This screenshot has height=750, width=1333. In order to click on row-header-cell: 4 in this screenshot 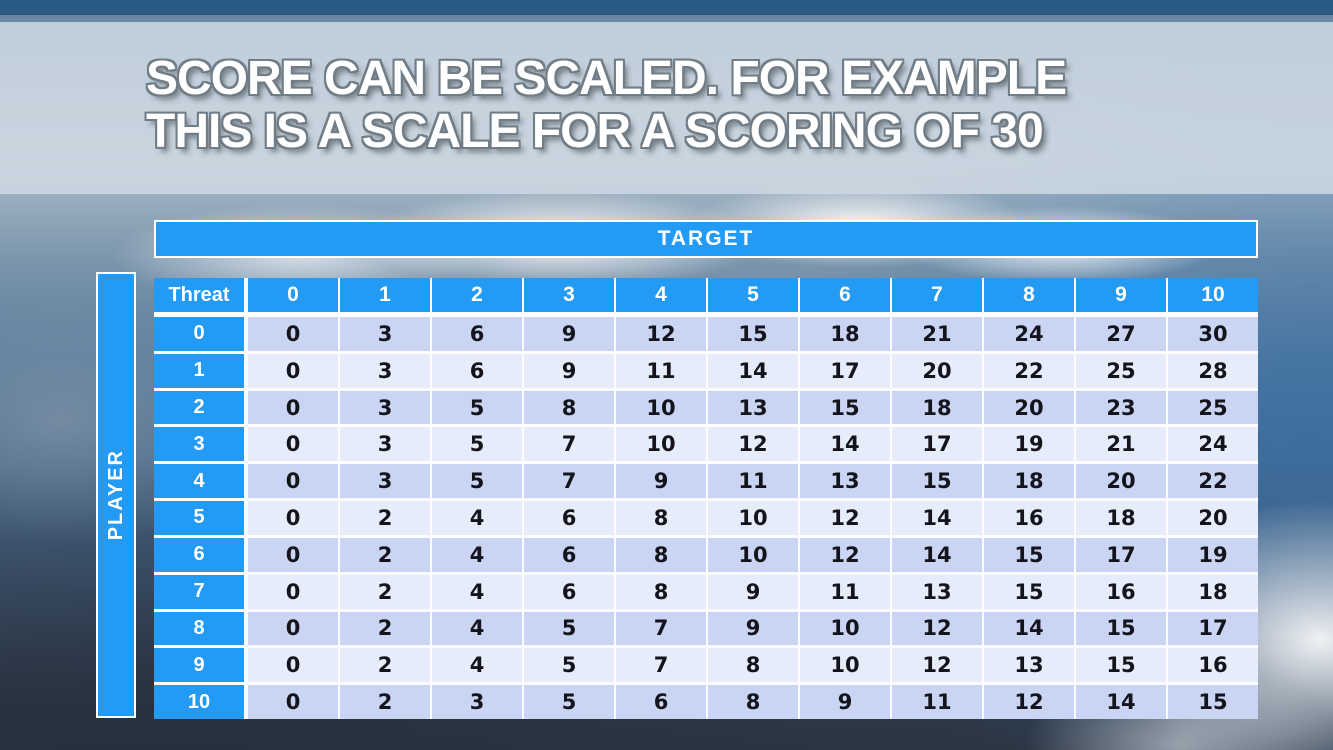, I will do `click(199, 481)`.